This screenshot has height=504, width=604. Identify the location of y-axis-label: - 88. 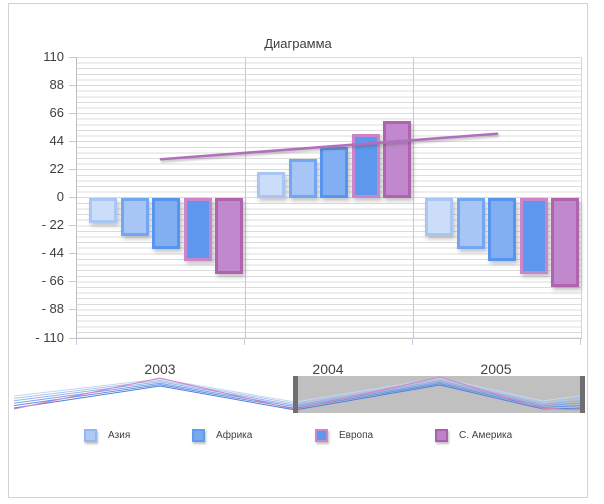
(52, 309).